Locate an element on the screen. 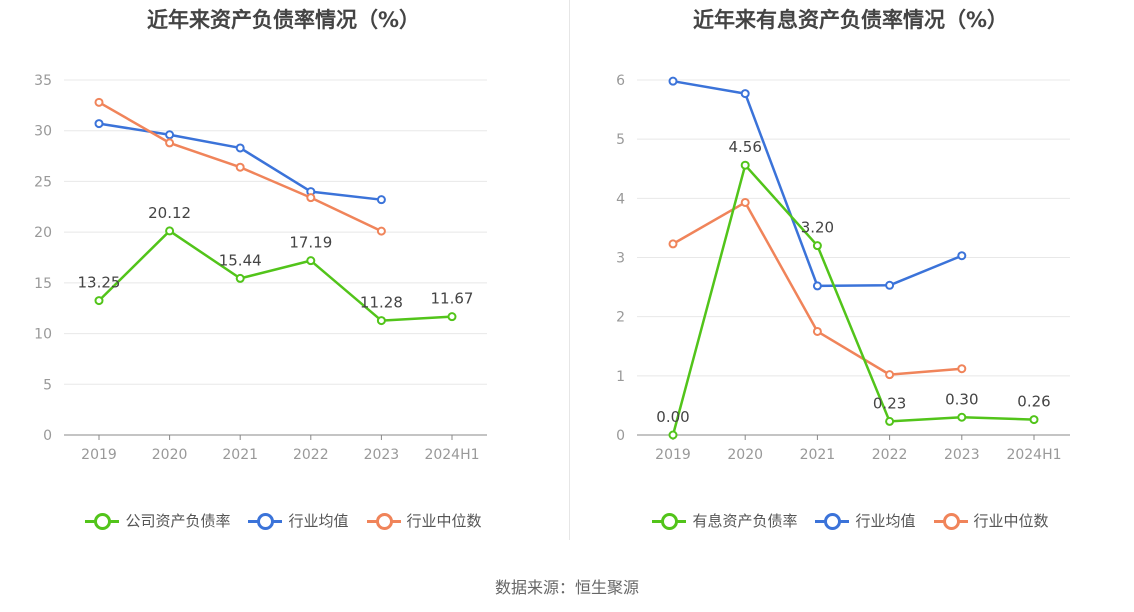 The height and width of the screenshot is (612, 1134). y-tick-label: 15 is located at coordinates (43, 284).